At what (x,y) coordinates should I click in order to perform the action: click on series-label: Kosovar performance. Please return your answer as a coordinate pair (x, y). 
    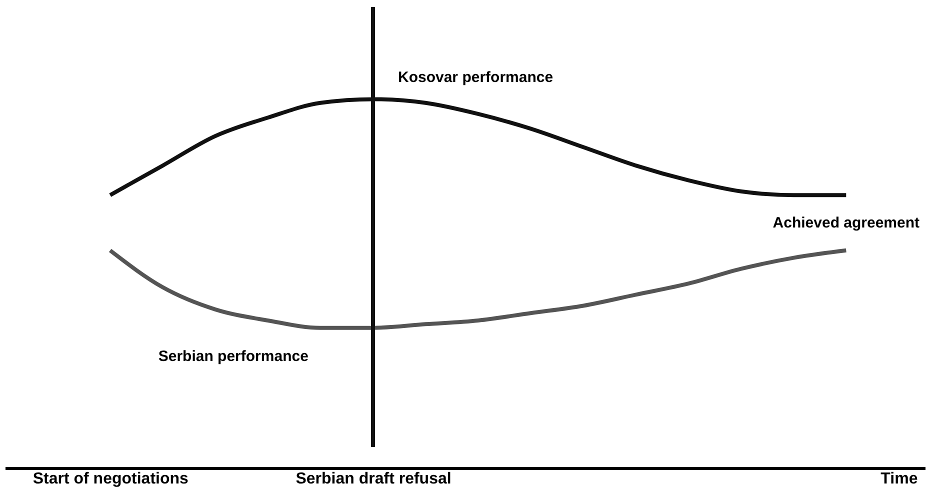
    Looking at the image, I should click on (476, 77).